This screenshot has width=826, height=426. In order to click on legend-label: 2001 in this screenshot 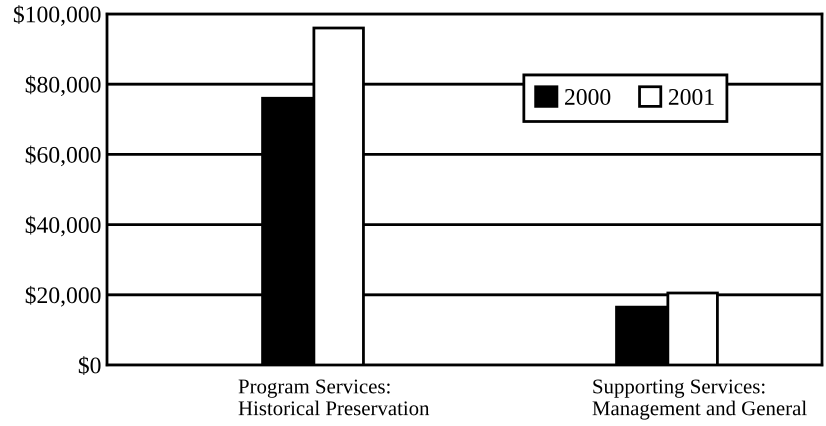, I will do `click(691, 96)`.